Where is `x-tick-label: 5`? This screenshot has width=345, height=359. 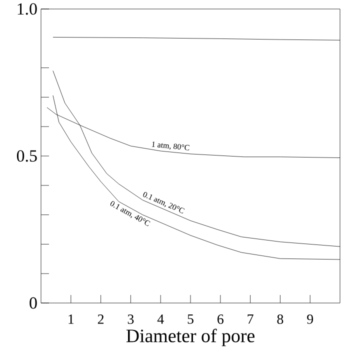
x-tick-label: 5 is located at coordinates (191, 319).